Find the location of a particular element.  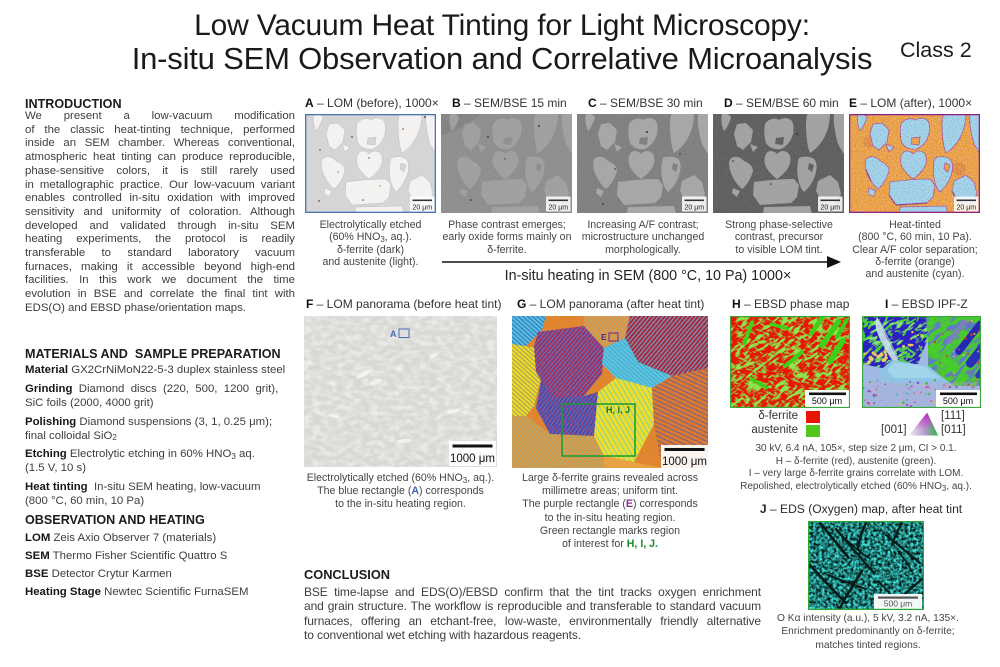

svg-text: E is located at coordinates (604, 337).